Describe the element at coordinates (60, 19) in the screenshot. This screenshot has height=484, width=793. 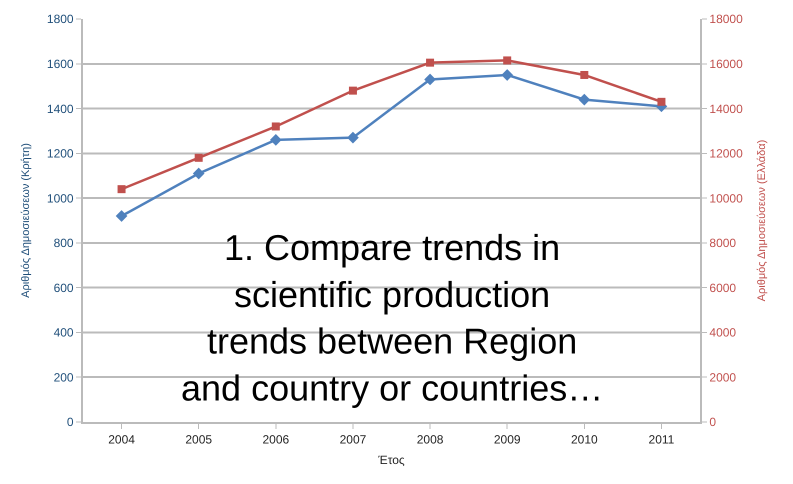
I see `y-tick-label: 1800` at that location.